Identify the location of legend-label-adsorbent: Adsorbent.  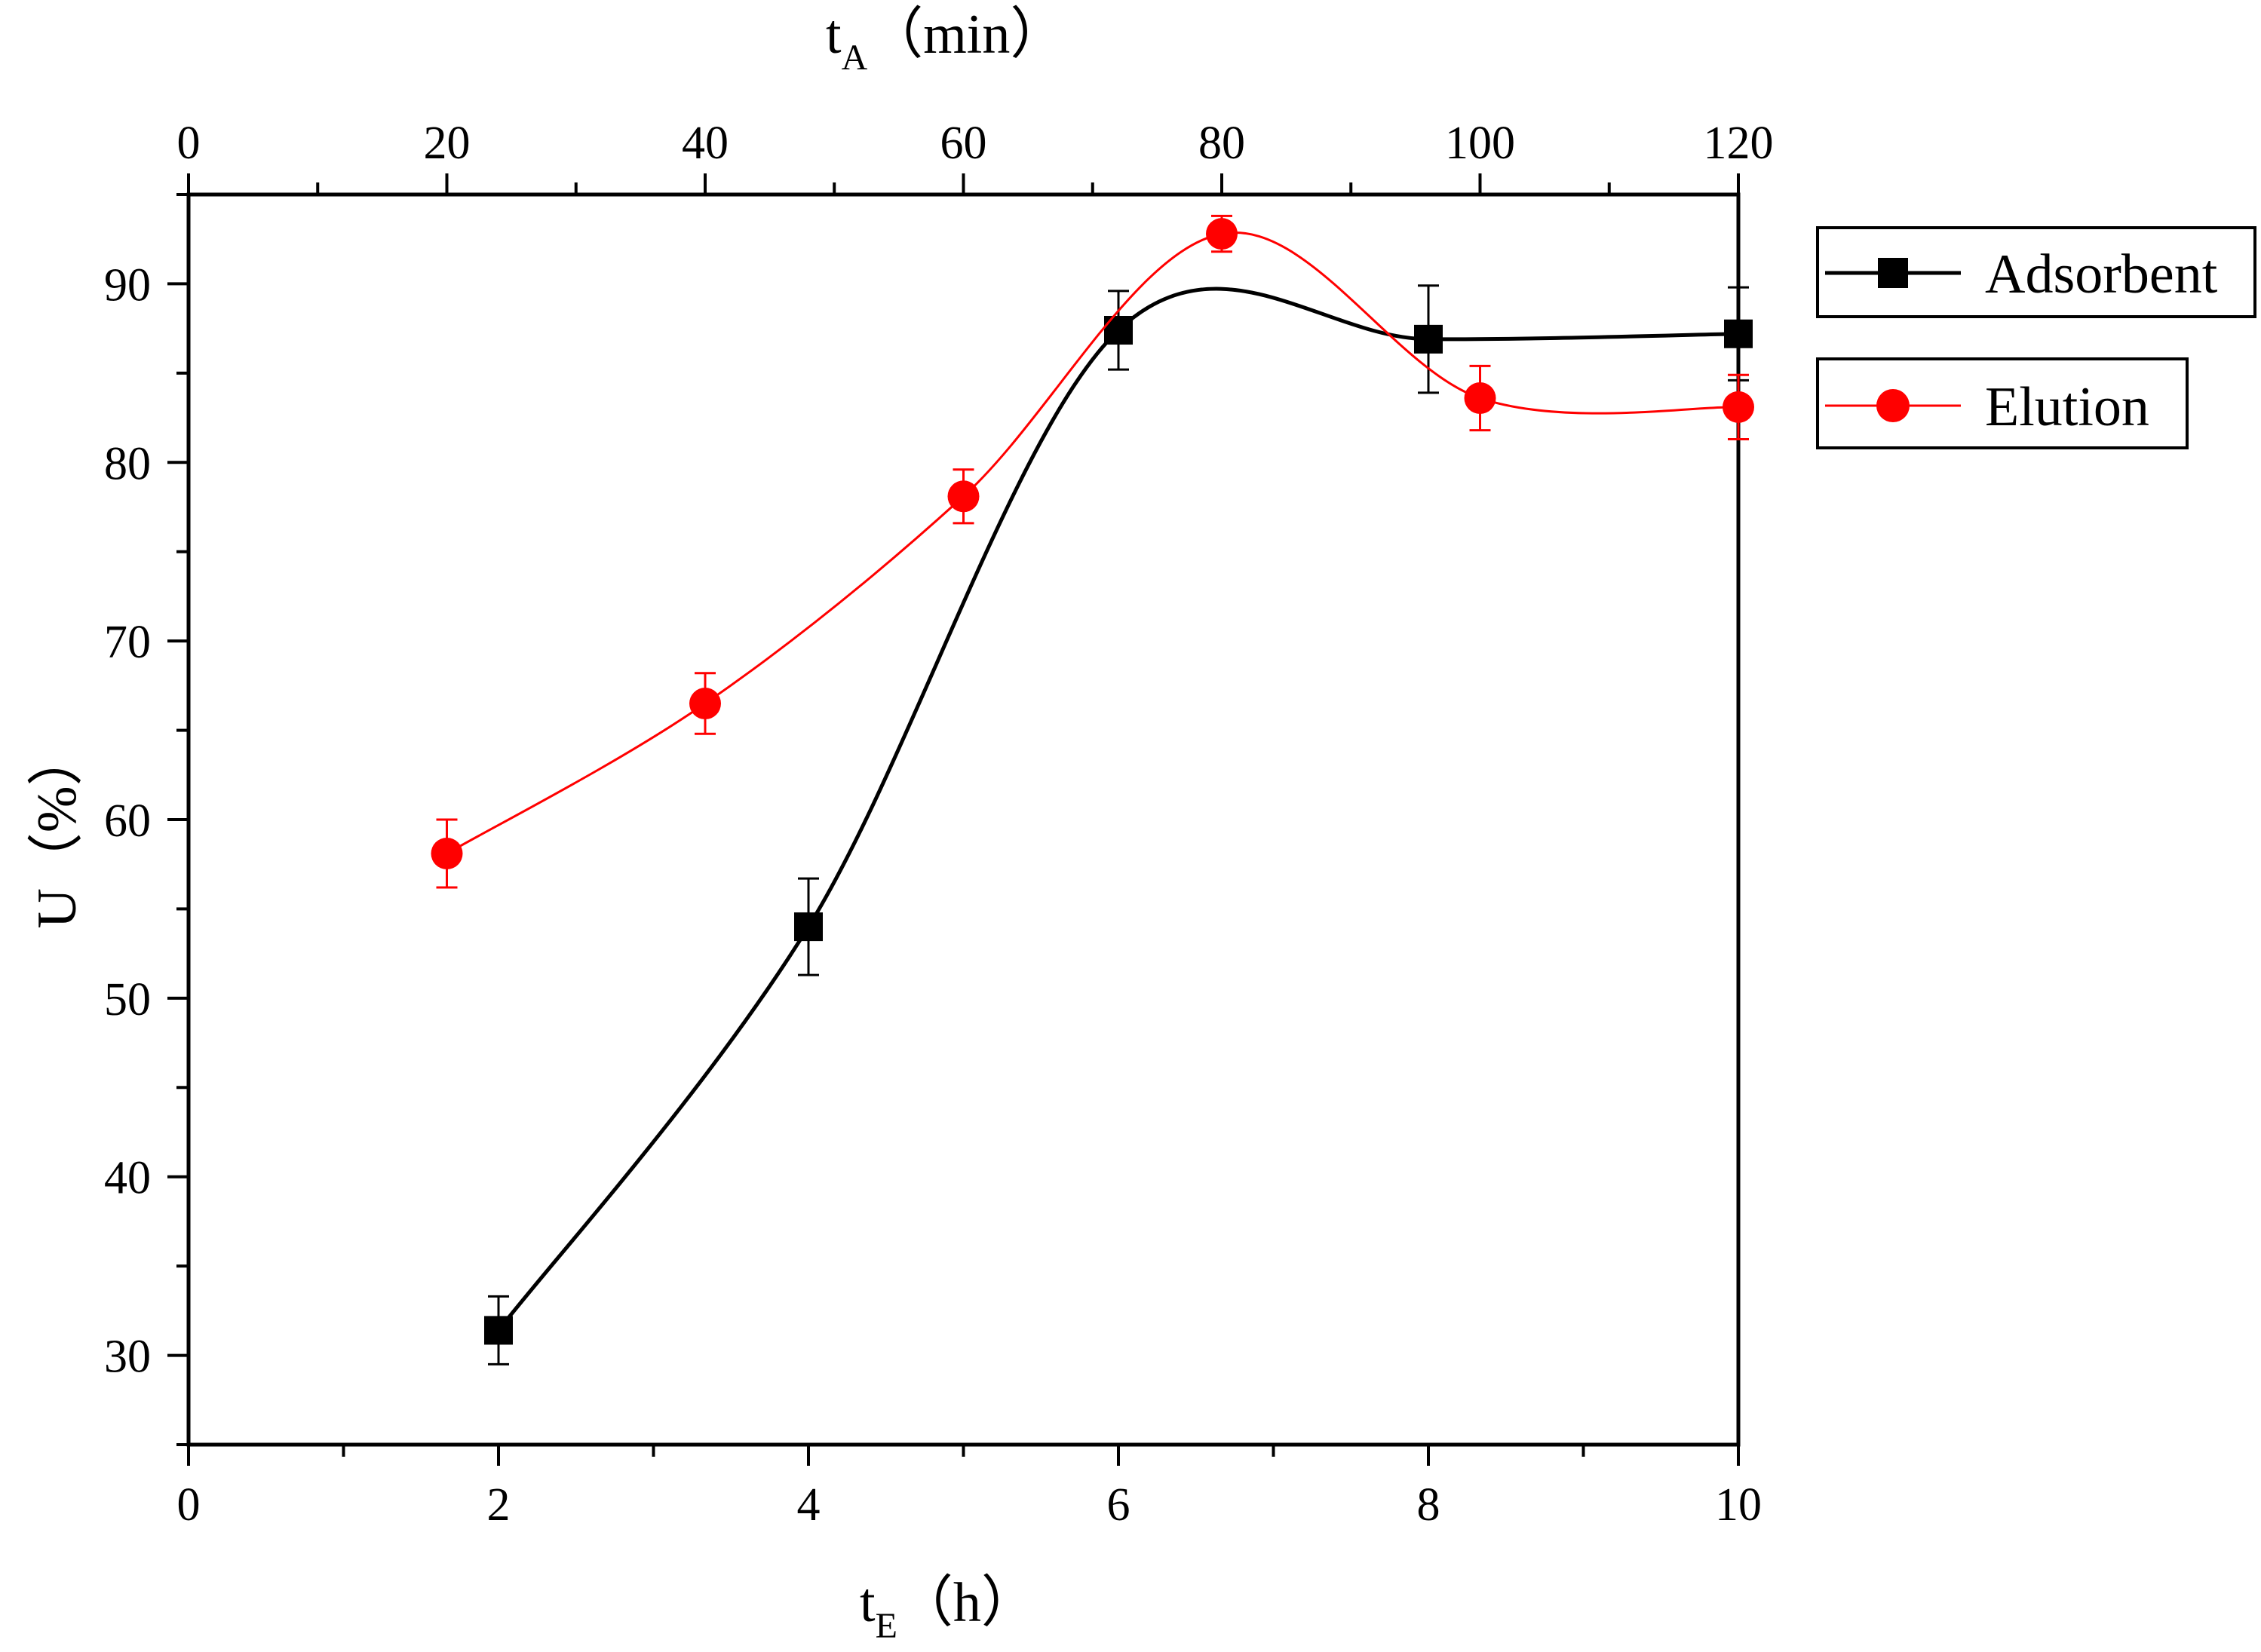
(2101, 274).